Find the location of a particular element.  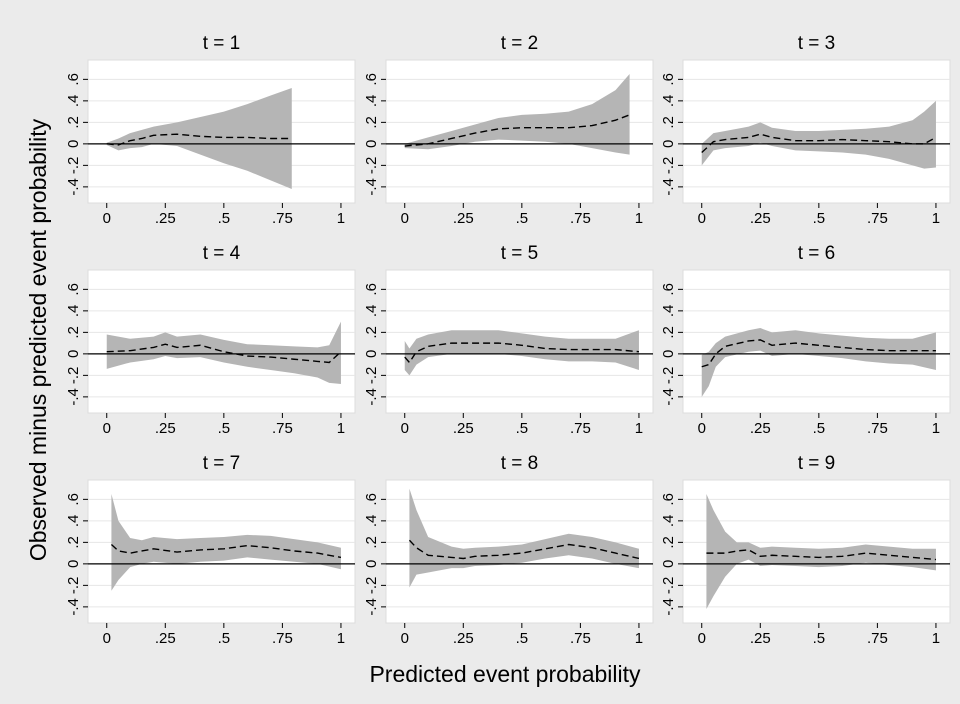

panel-title: t = 1 is located at coordinates (222, 43).